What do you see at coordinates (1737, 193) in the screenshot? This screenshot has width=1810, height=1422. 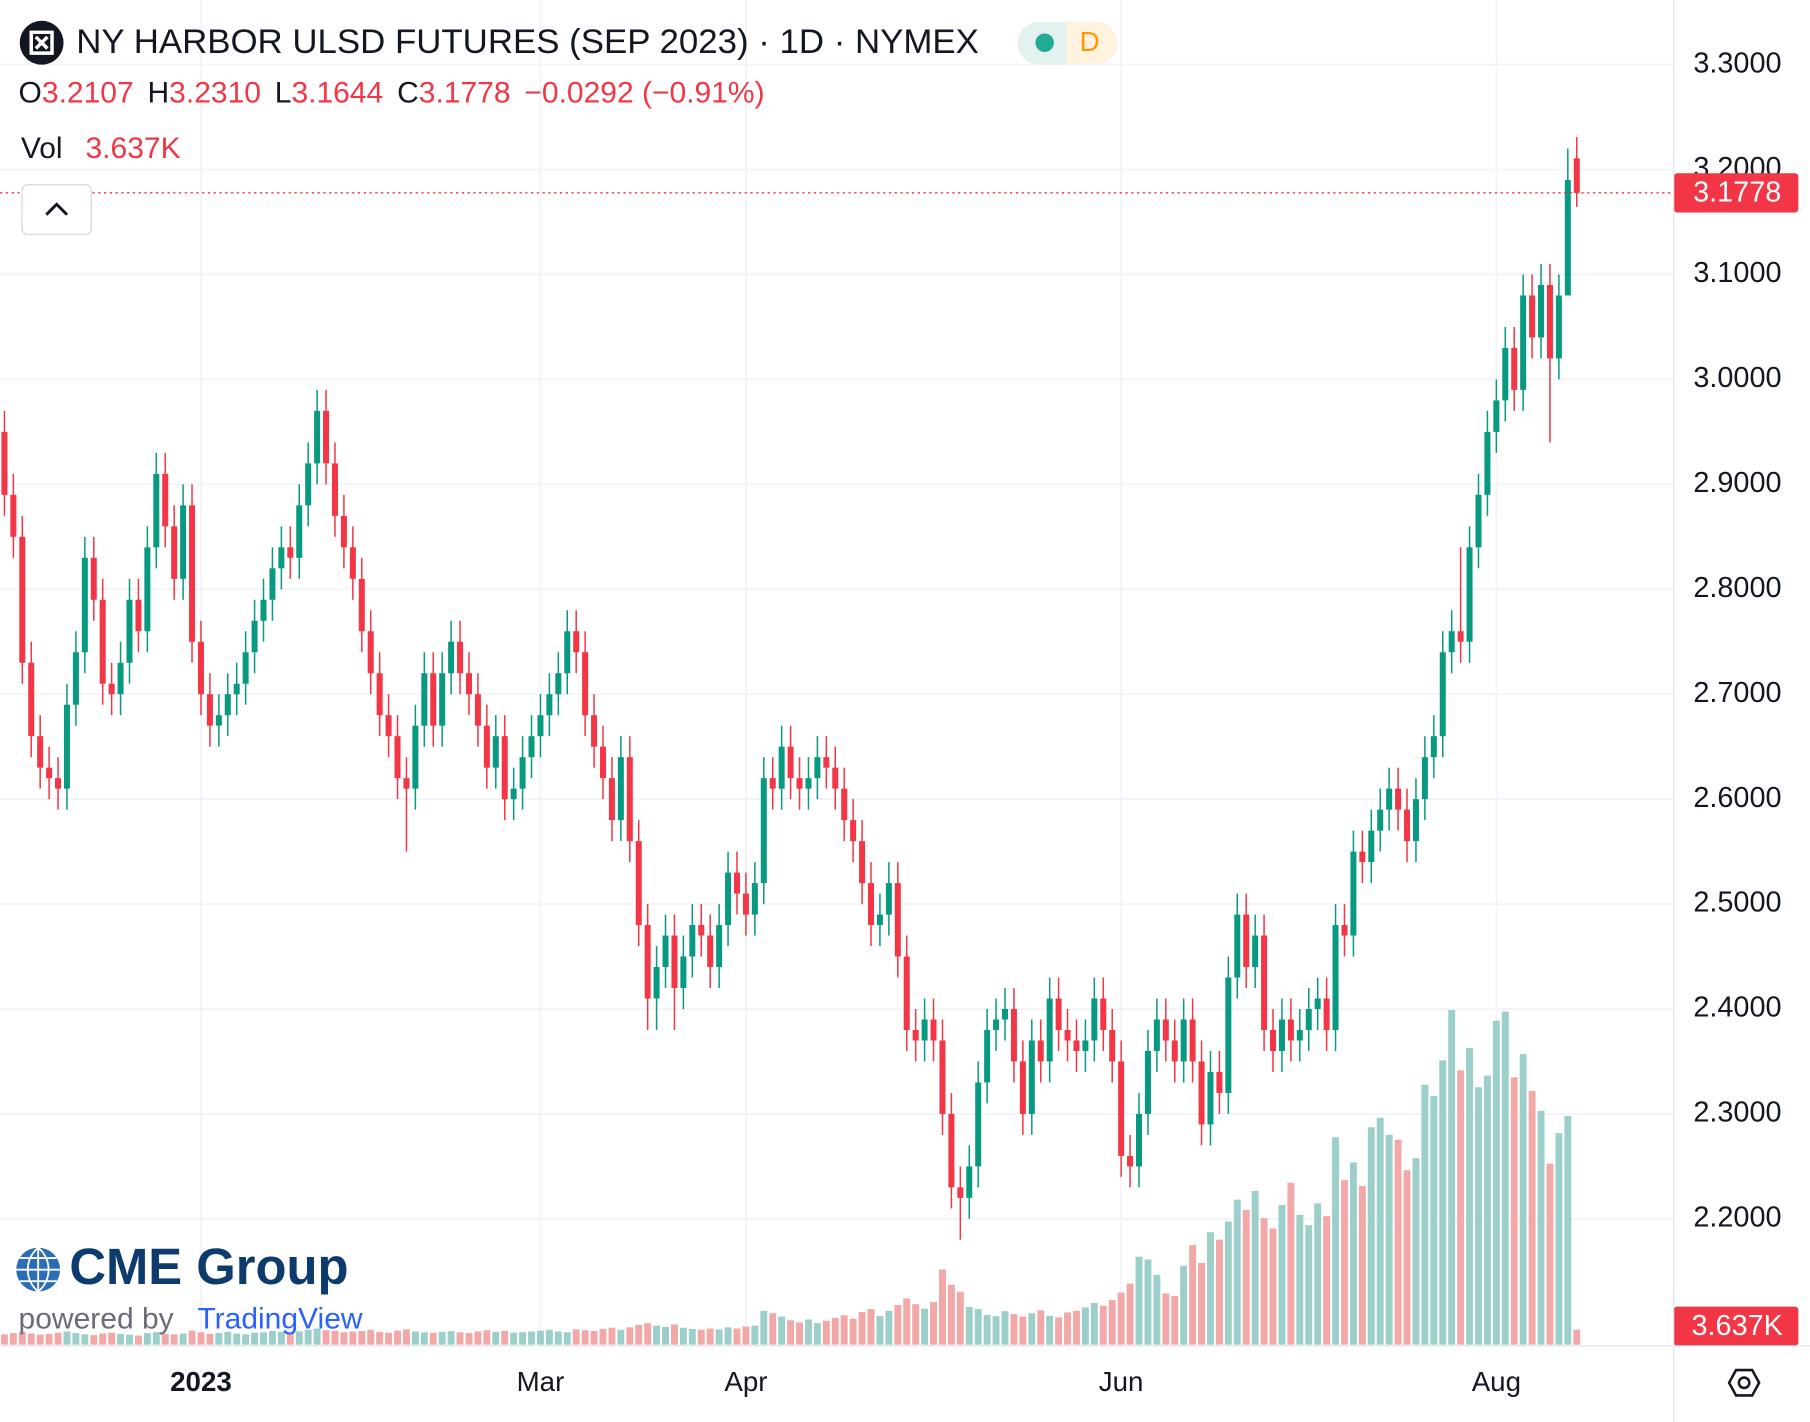 I see `last-price-label: 3.1778` at bounding box center [1737, 193].